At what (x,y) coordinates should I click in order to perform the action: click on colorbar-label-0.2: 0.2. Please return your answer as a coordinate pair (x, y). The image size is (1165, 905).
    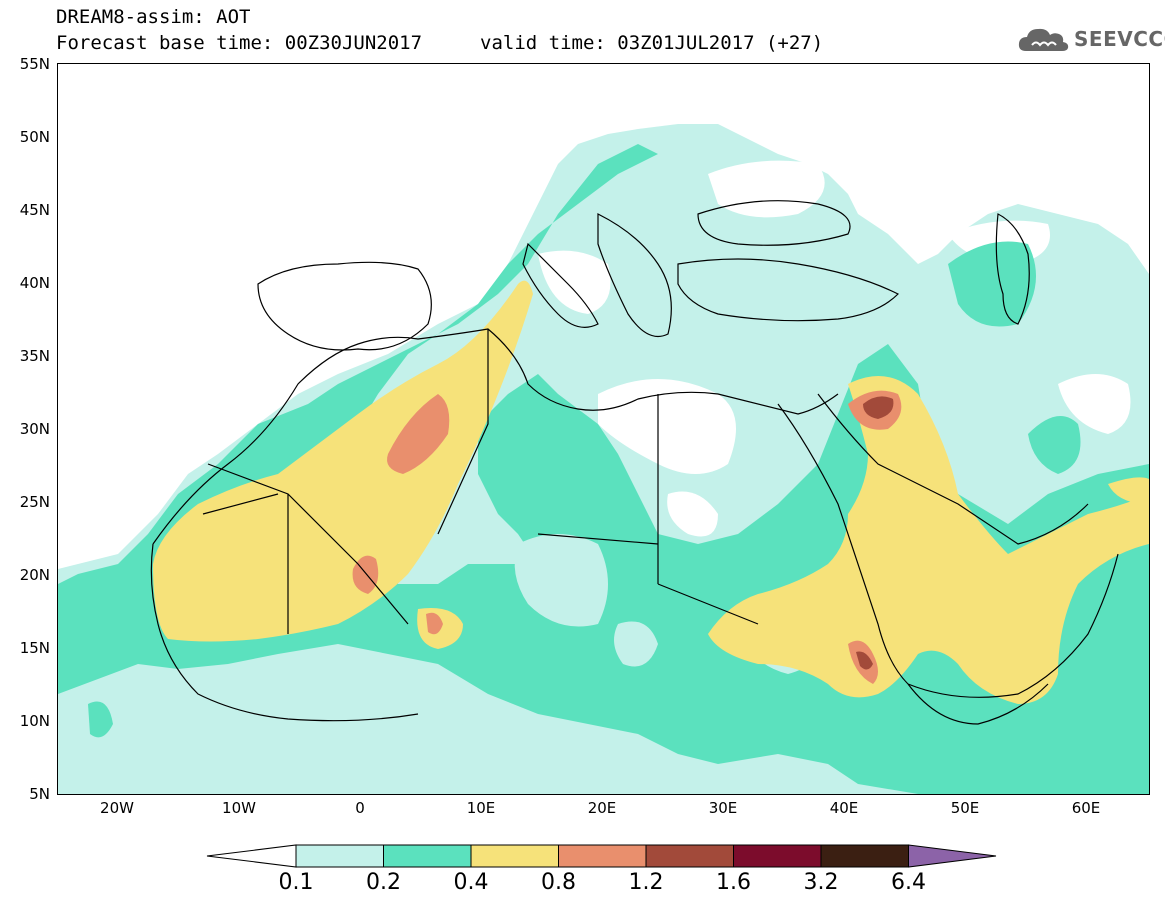
    Looking at the image, I should click on (383, 882).